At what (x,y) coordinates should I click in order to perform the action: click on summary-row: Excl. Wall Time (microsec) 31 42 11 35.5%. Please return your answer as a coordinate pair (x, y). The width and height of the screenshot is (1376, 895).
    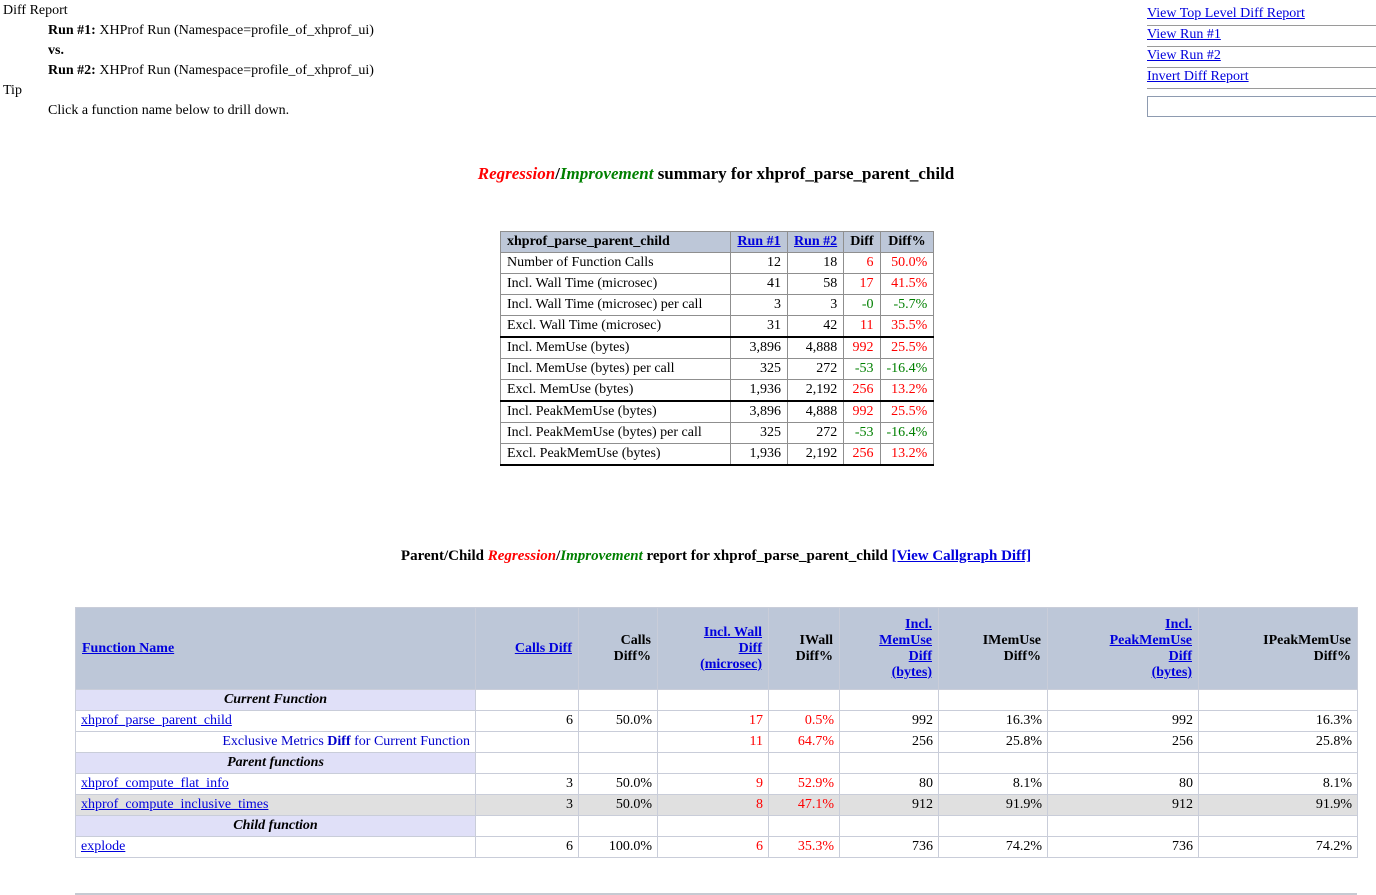
    Looking at the image, I should click on (717, 326).